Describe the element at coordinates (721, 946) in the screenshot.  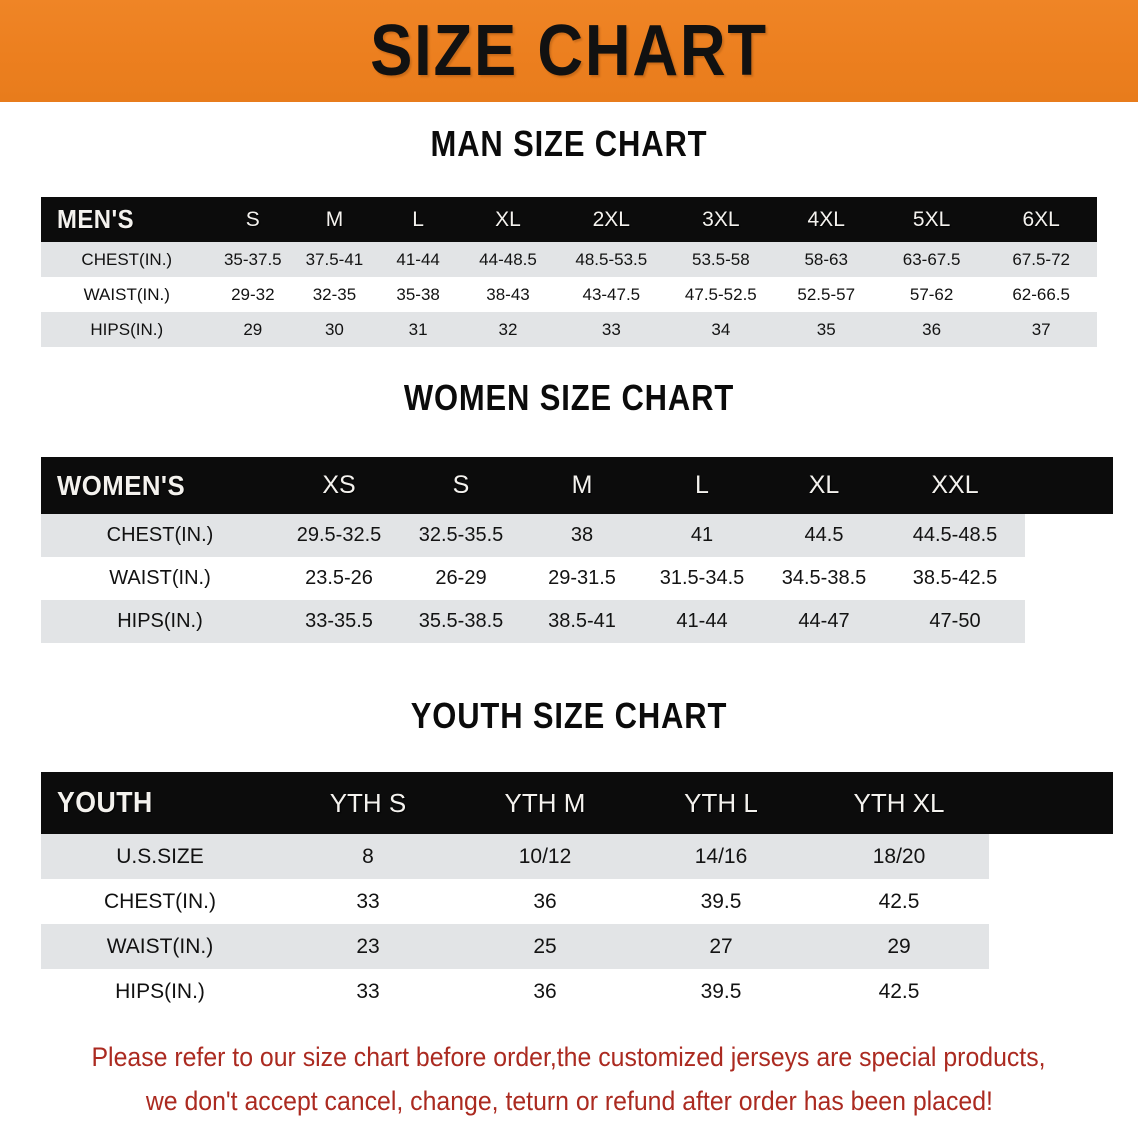
I see `youth-waist-l: 27` at that location.